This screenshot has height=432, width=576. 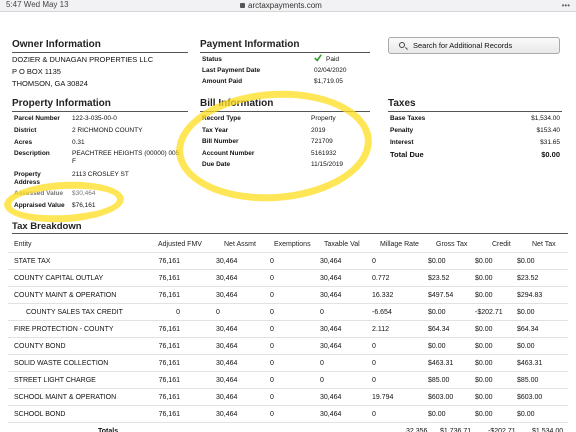 I want to click on column-header-1: Adjusted FMV, so click(x=180, y=244).